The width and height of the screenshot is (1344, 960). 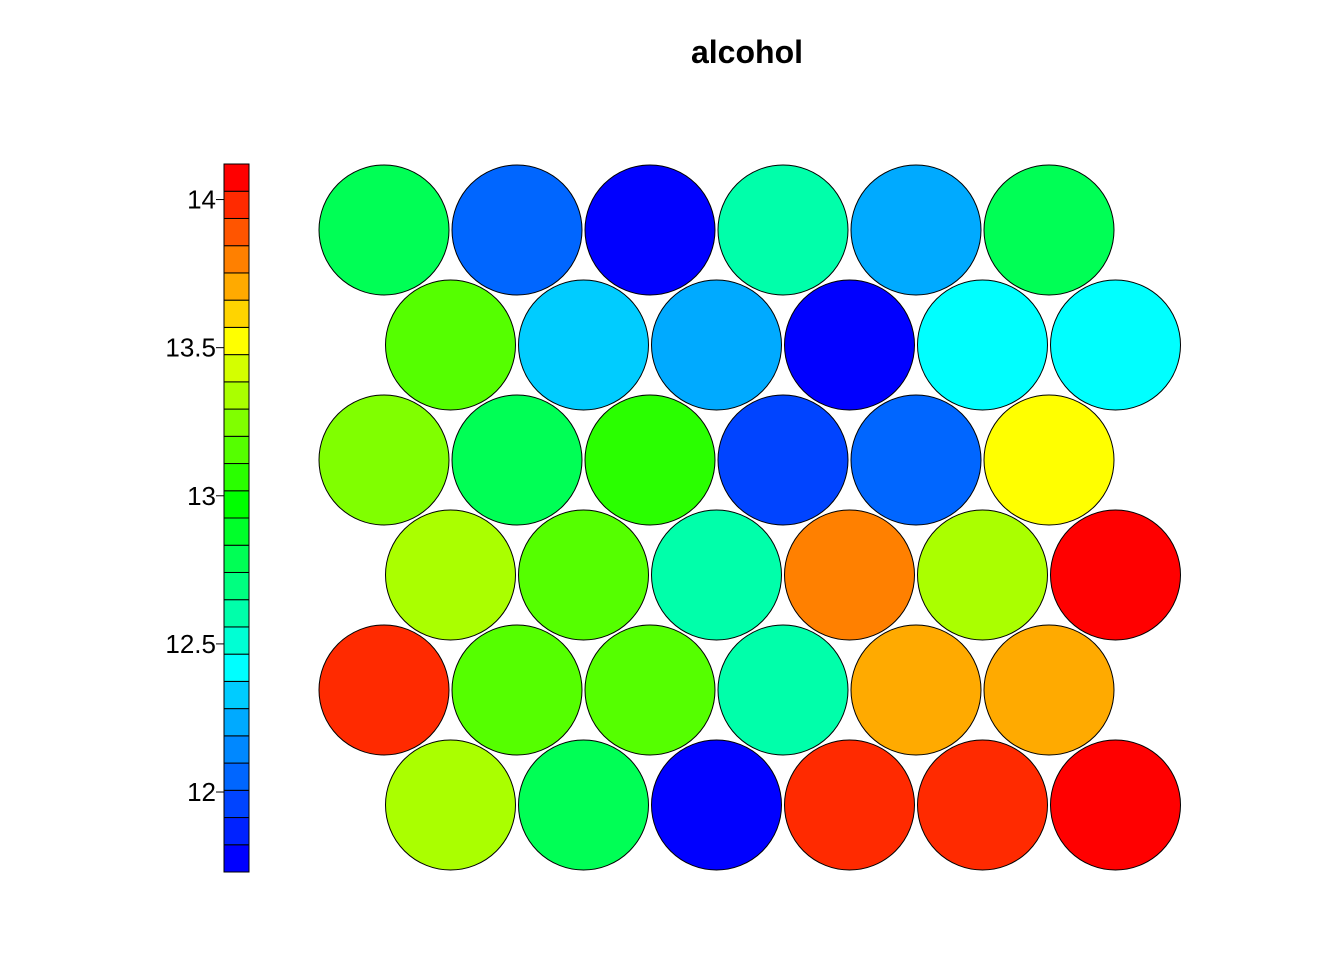 I want to click on som-node: 11.84, so click(x=783, y=460).